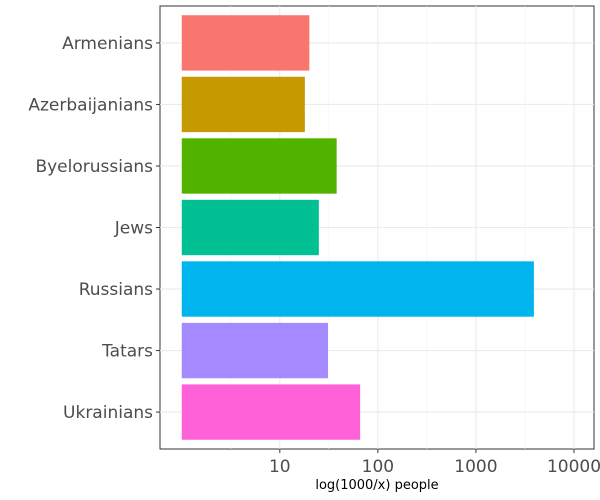  What do you see at coordinates (108, 413) in the screenshot?
I see `y-tick-label: Ukrainians` at bounding box center [108, 413].